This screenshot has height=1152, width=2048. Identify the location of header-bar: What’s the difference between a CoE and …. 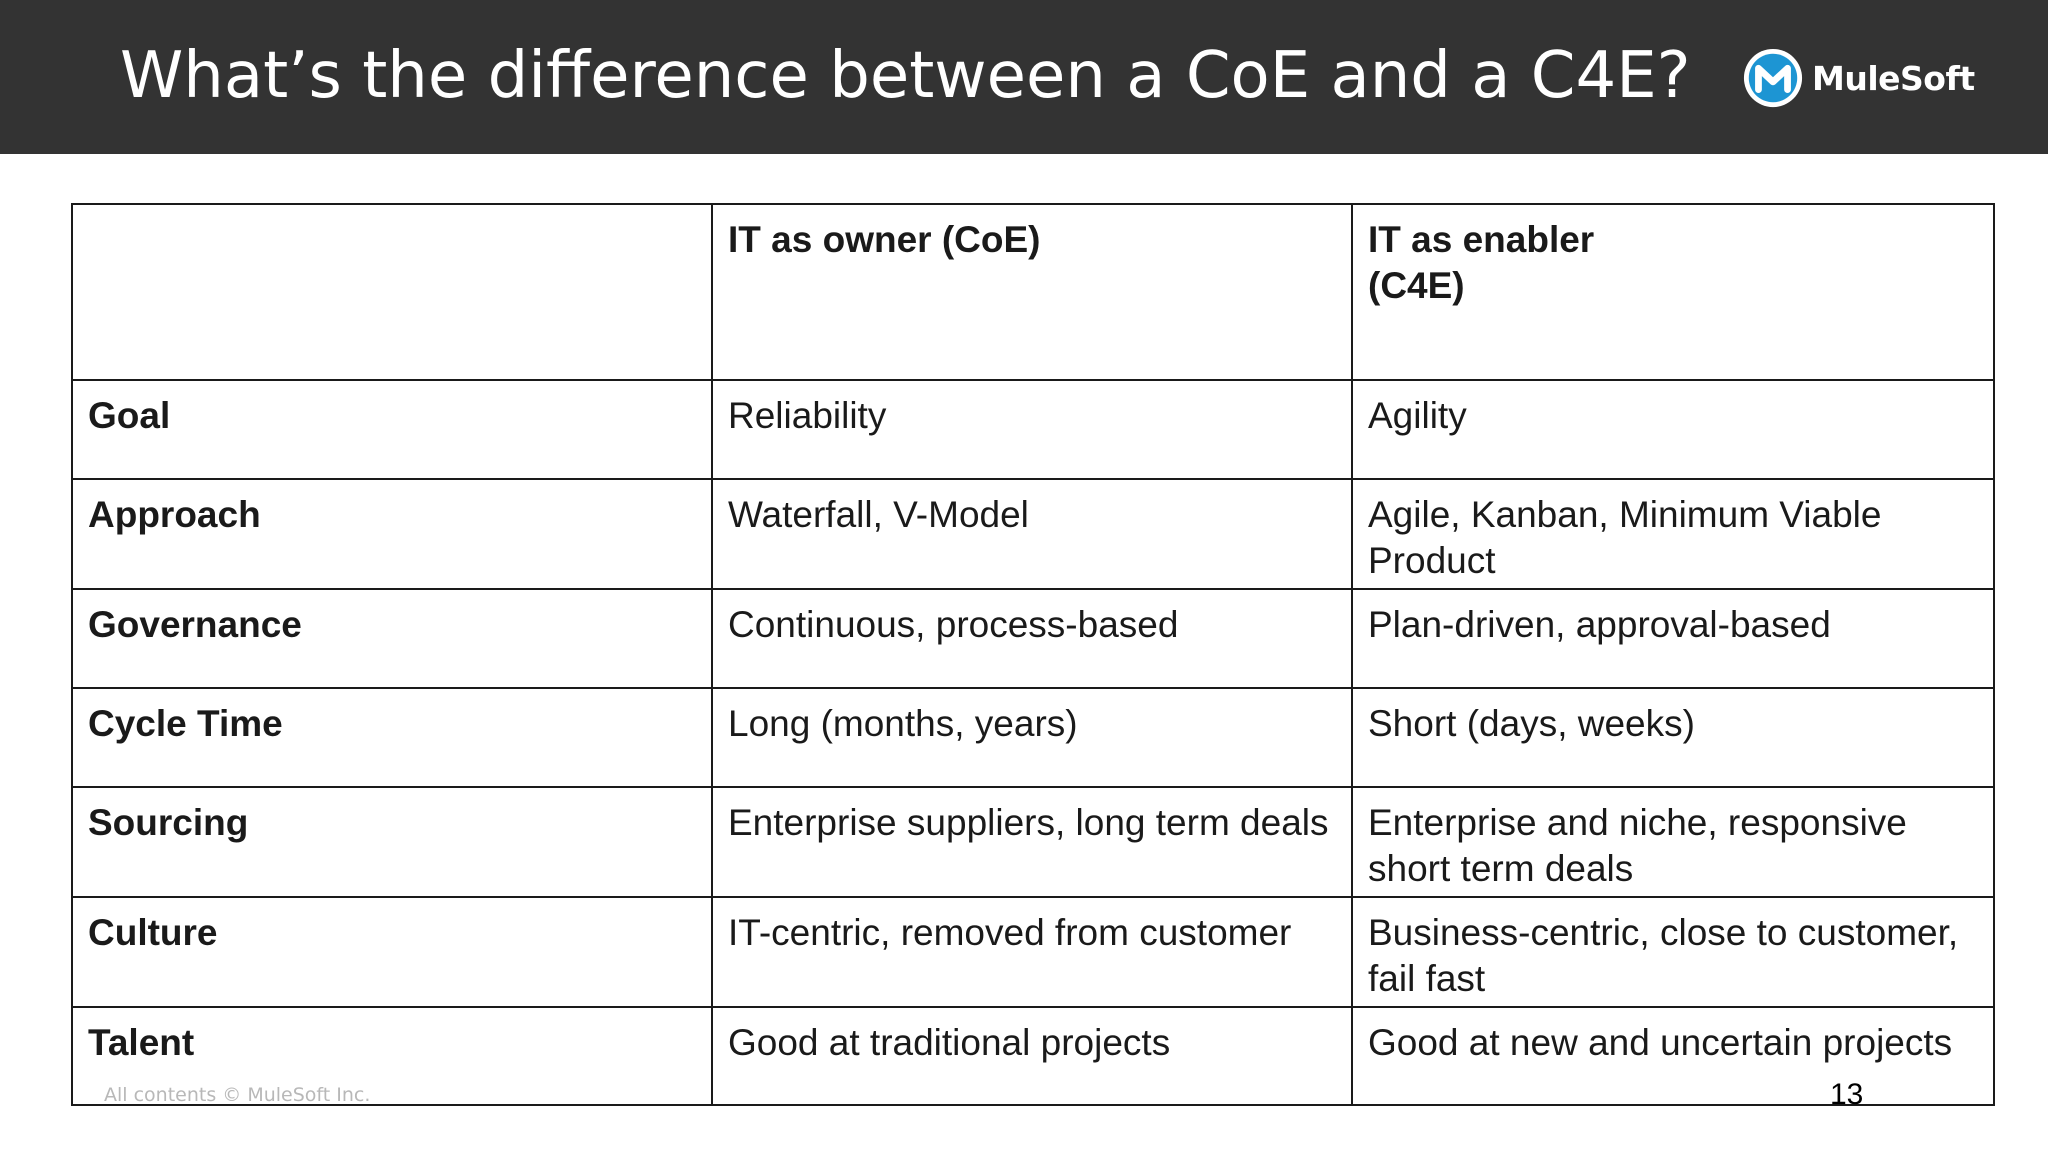
(1024, 77).